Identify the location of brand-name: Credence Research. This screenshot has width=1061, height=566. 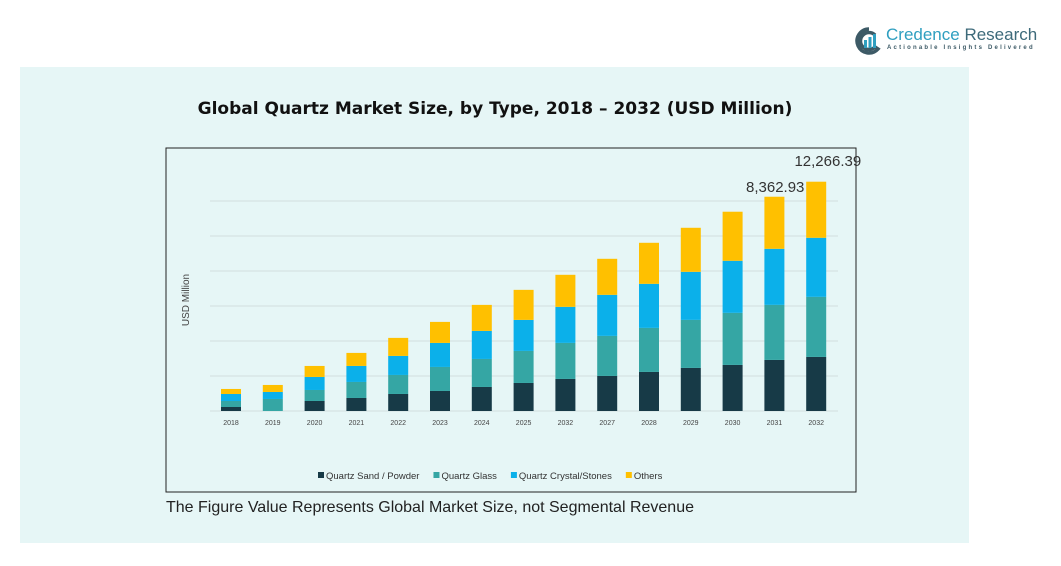
(961, 35).